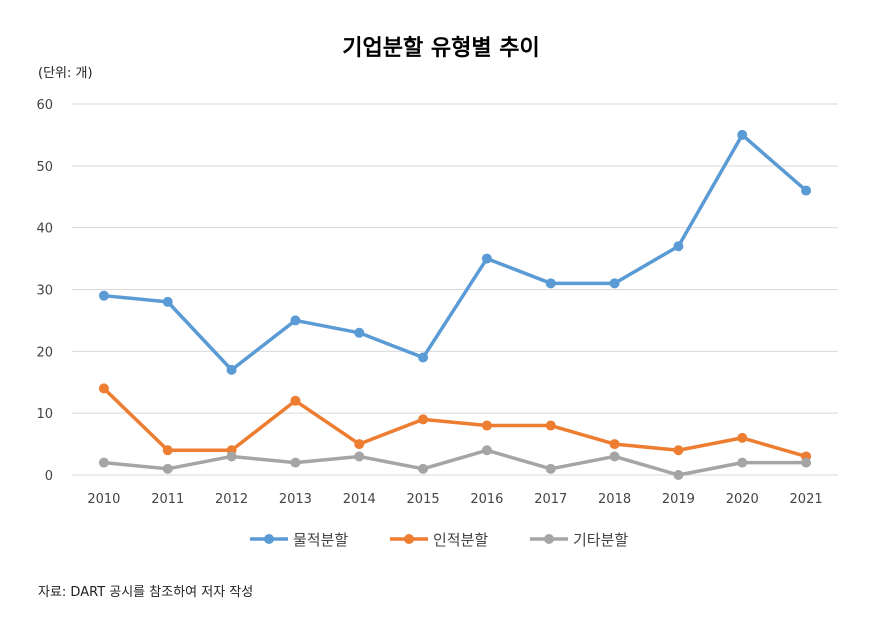 The image size is (882, 622). What do you see at coordinates (146, 592) in the screenshot?
I see `source-note: 자료: DART 공시를 참조하여 저자 작성` at bounding box center [146, 592].